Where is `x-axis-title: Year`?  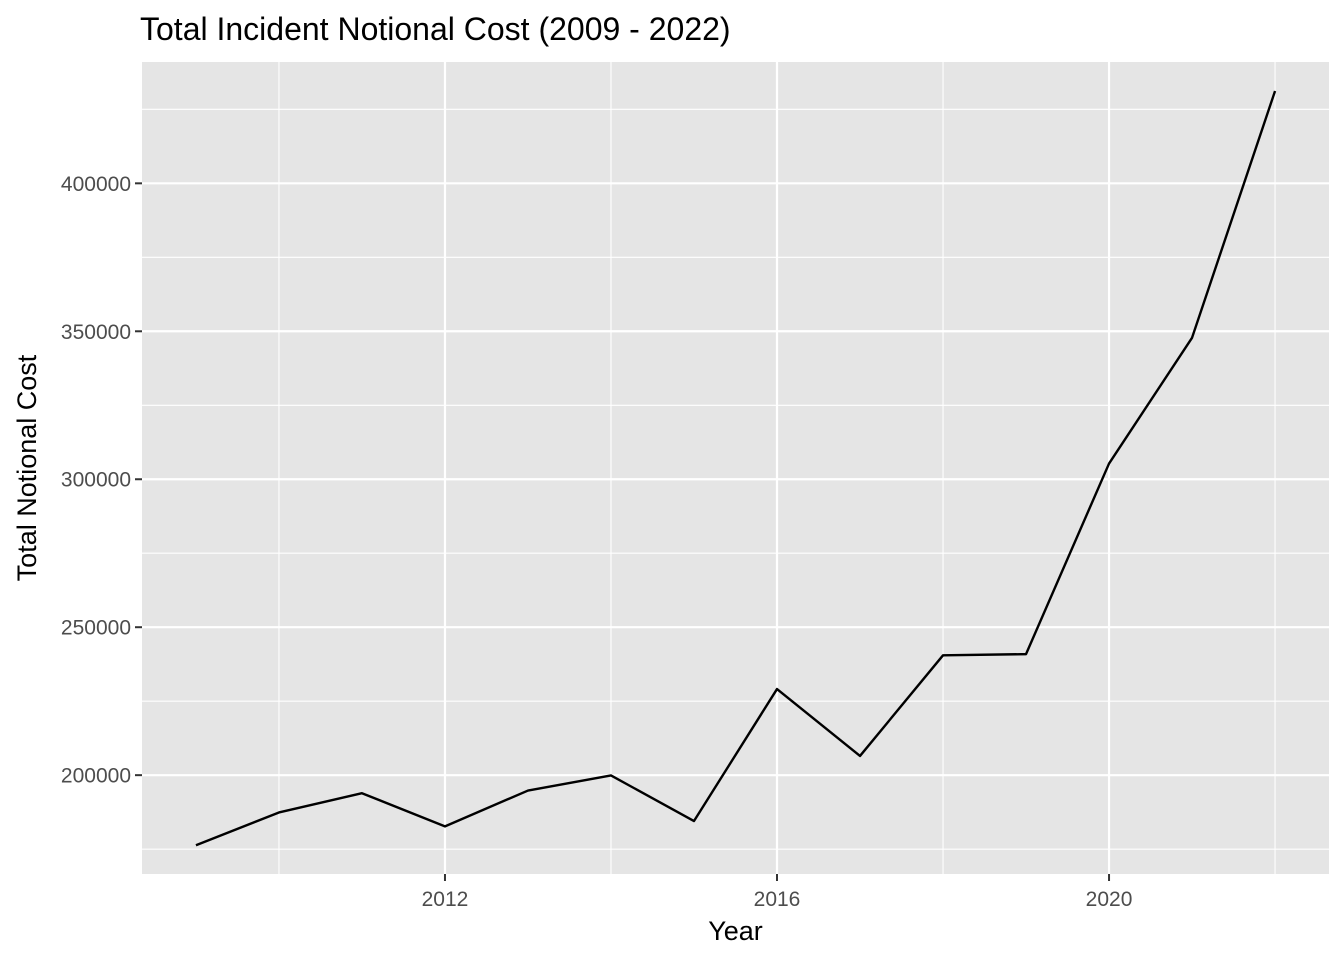 x-axis-title: Year is located at coordinates (735, 931).